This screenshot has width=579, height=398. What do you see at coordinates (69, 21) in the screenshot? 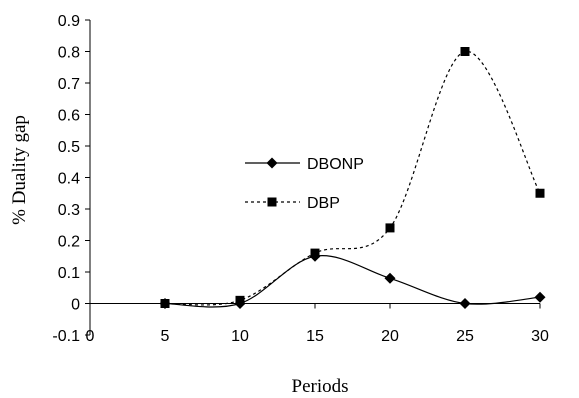
I see `y-tick-label: 0.9` at bounding box center [69, 21].